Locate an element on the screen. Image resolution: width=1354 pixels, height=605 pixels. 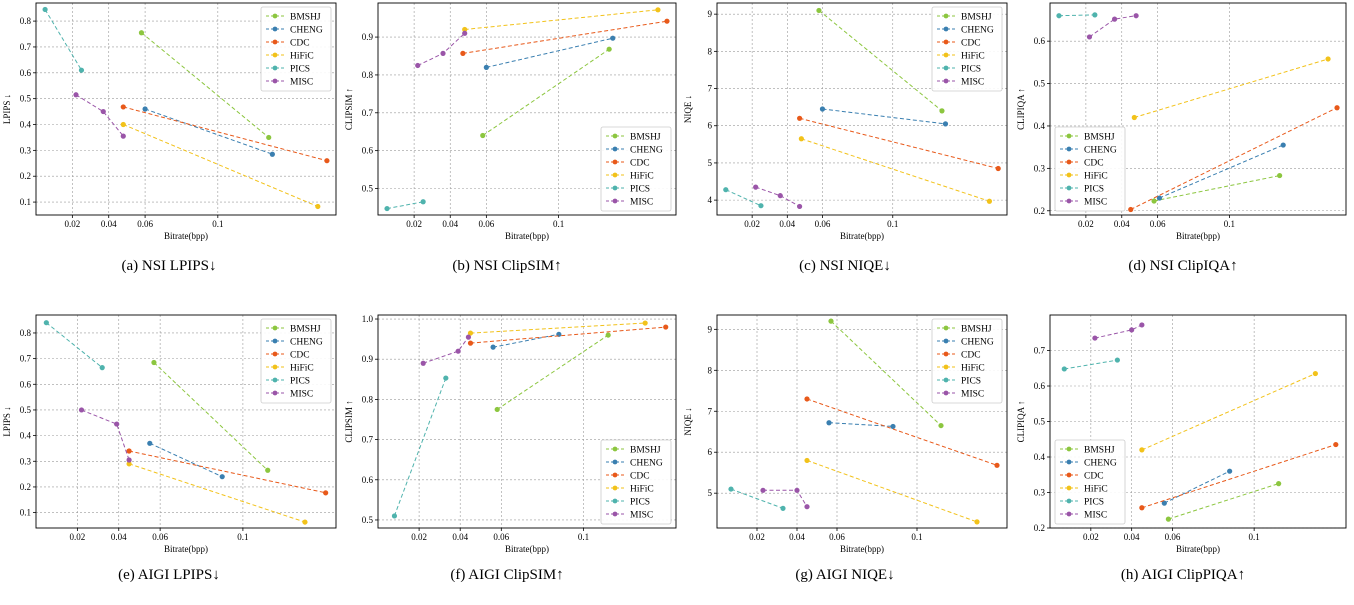
y-tick-label: 0.9 is located at coordinates (368, 359).